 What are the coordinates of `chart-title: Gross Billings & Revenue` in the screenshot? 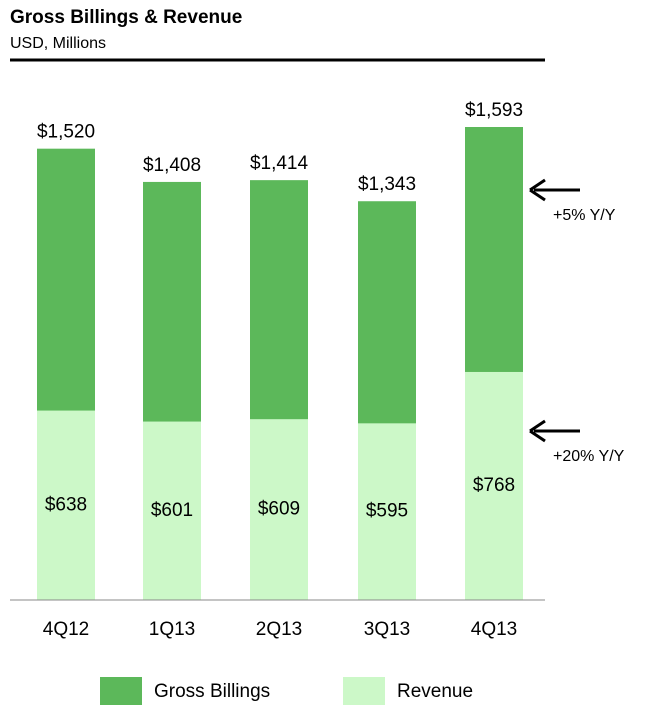 It's located at (126, 17).